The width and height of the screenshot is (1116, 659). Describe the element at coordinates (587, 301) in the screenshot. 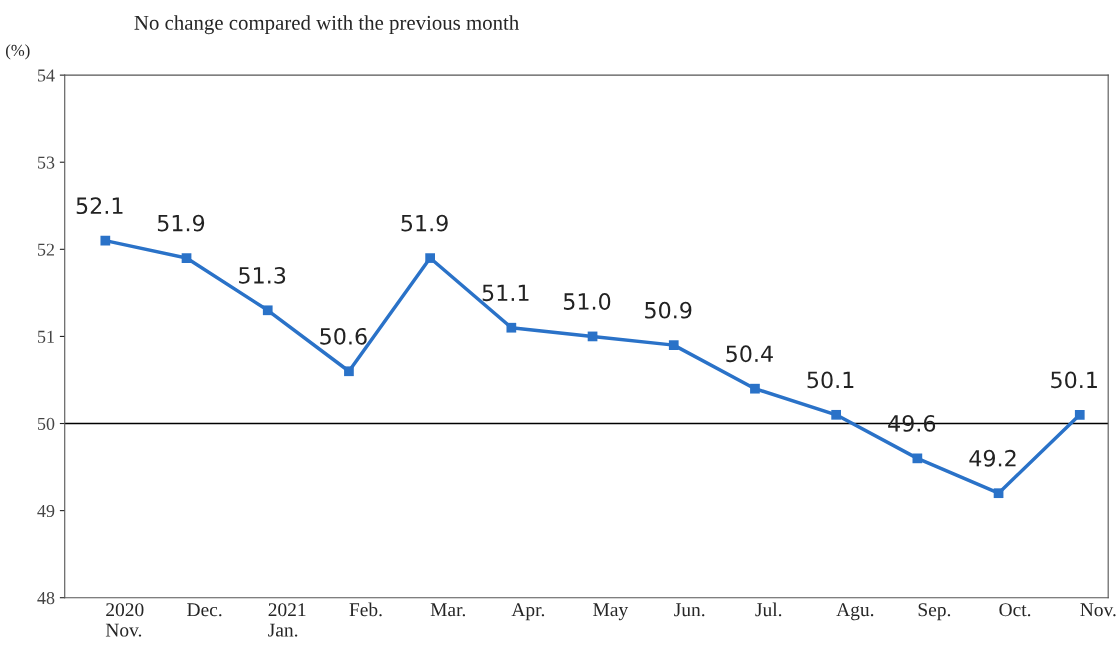

I see `text: 51.0` at that location.